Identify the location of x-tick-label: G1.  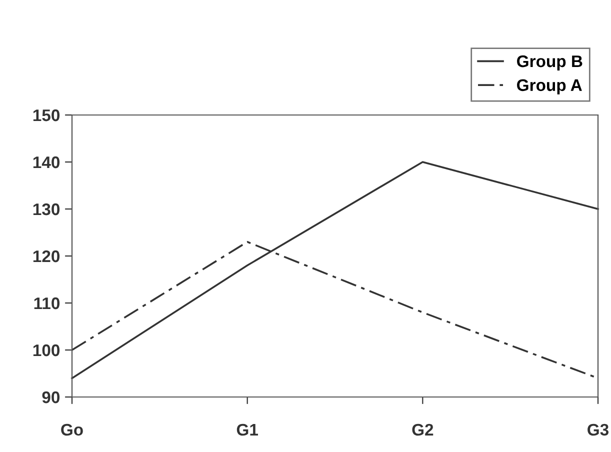
(247, 430).